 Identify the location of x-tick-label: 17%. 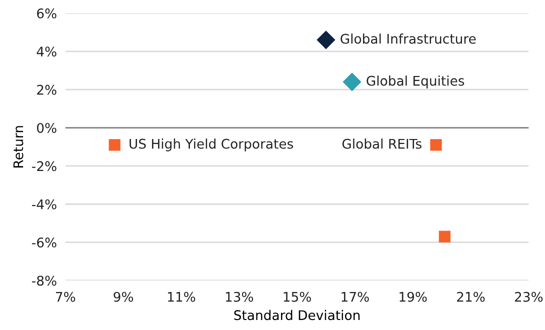
(355, 297).